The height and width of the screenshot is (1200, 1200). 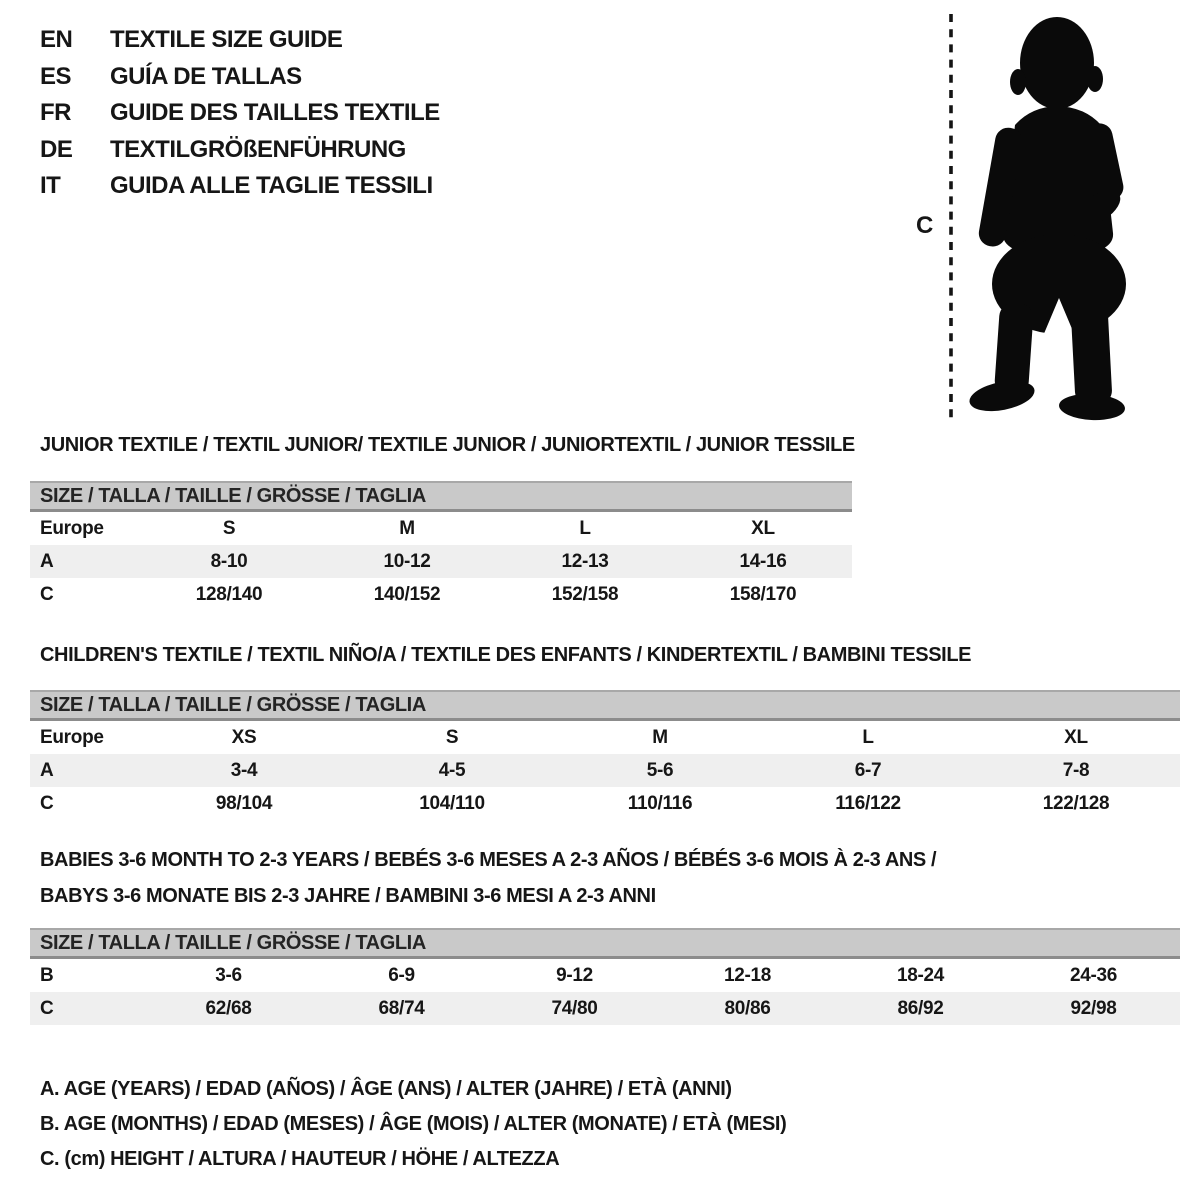 What do you see at coordinates (244, 737) in the screenshot?
I see `size-cell: XS` at bounding box center [244, 737].